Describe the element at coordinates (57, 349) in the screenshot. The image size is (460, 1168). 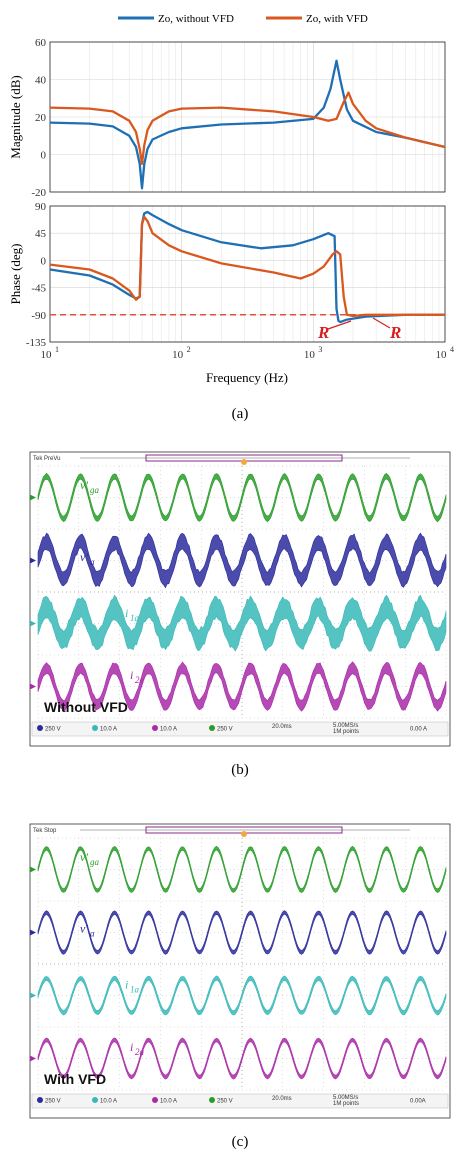
I see `x-tick-exponent: 1` at that location.